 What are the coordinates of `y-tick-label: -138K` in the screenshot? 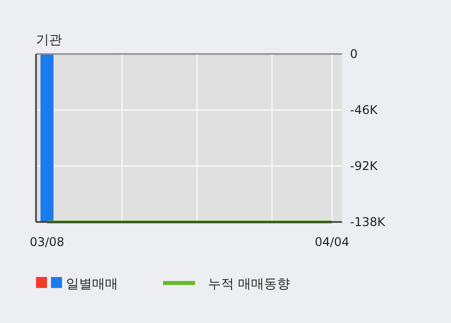 It's located at (368, 222).